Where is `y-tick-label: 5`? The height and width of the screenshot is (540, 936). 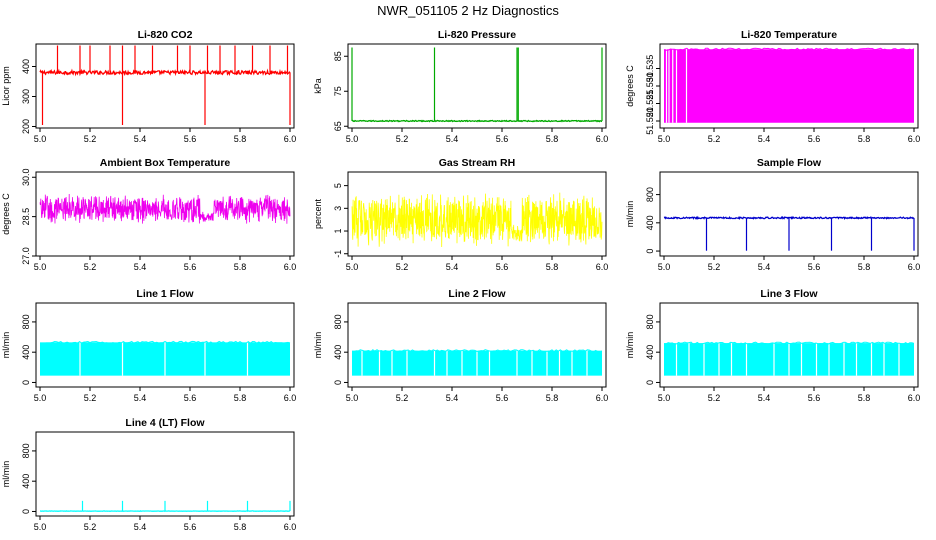 y-tick-label: 5 is located at coordinates (338, 185).